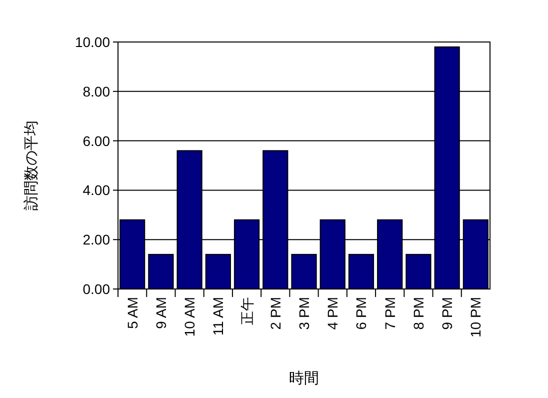 The width and height of the screenshot is (548, 398). Describe the element at coordinates (96, 140) in the screenshot. I see `y-tick-label: 6.00` at that location.